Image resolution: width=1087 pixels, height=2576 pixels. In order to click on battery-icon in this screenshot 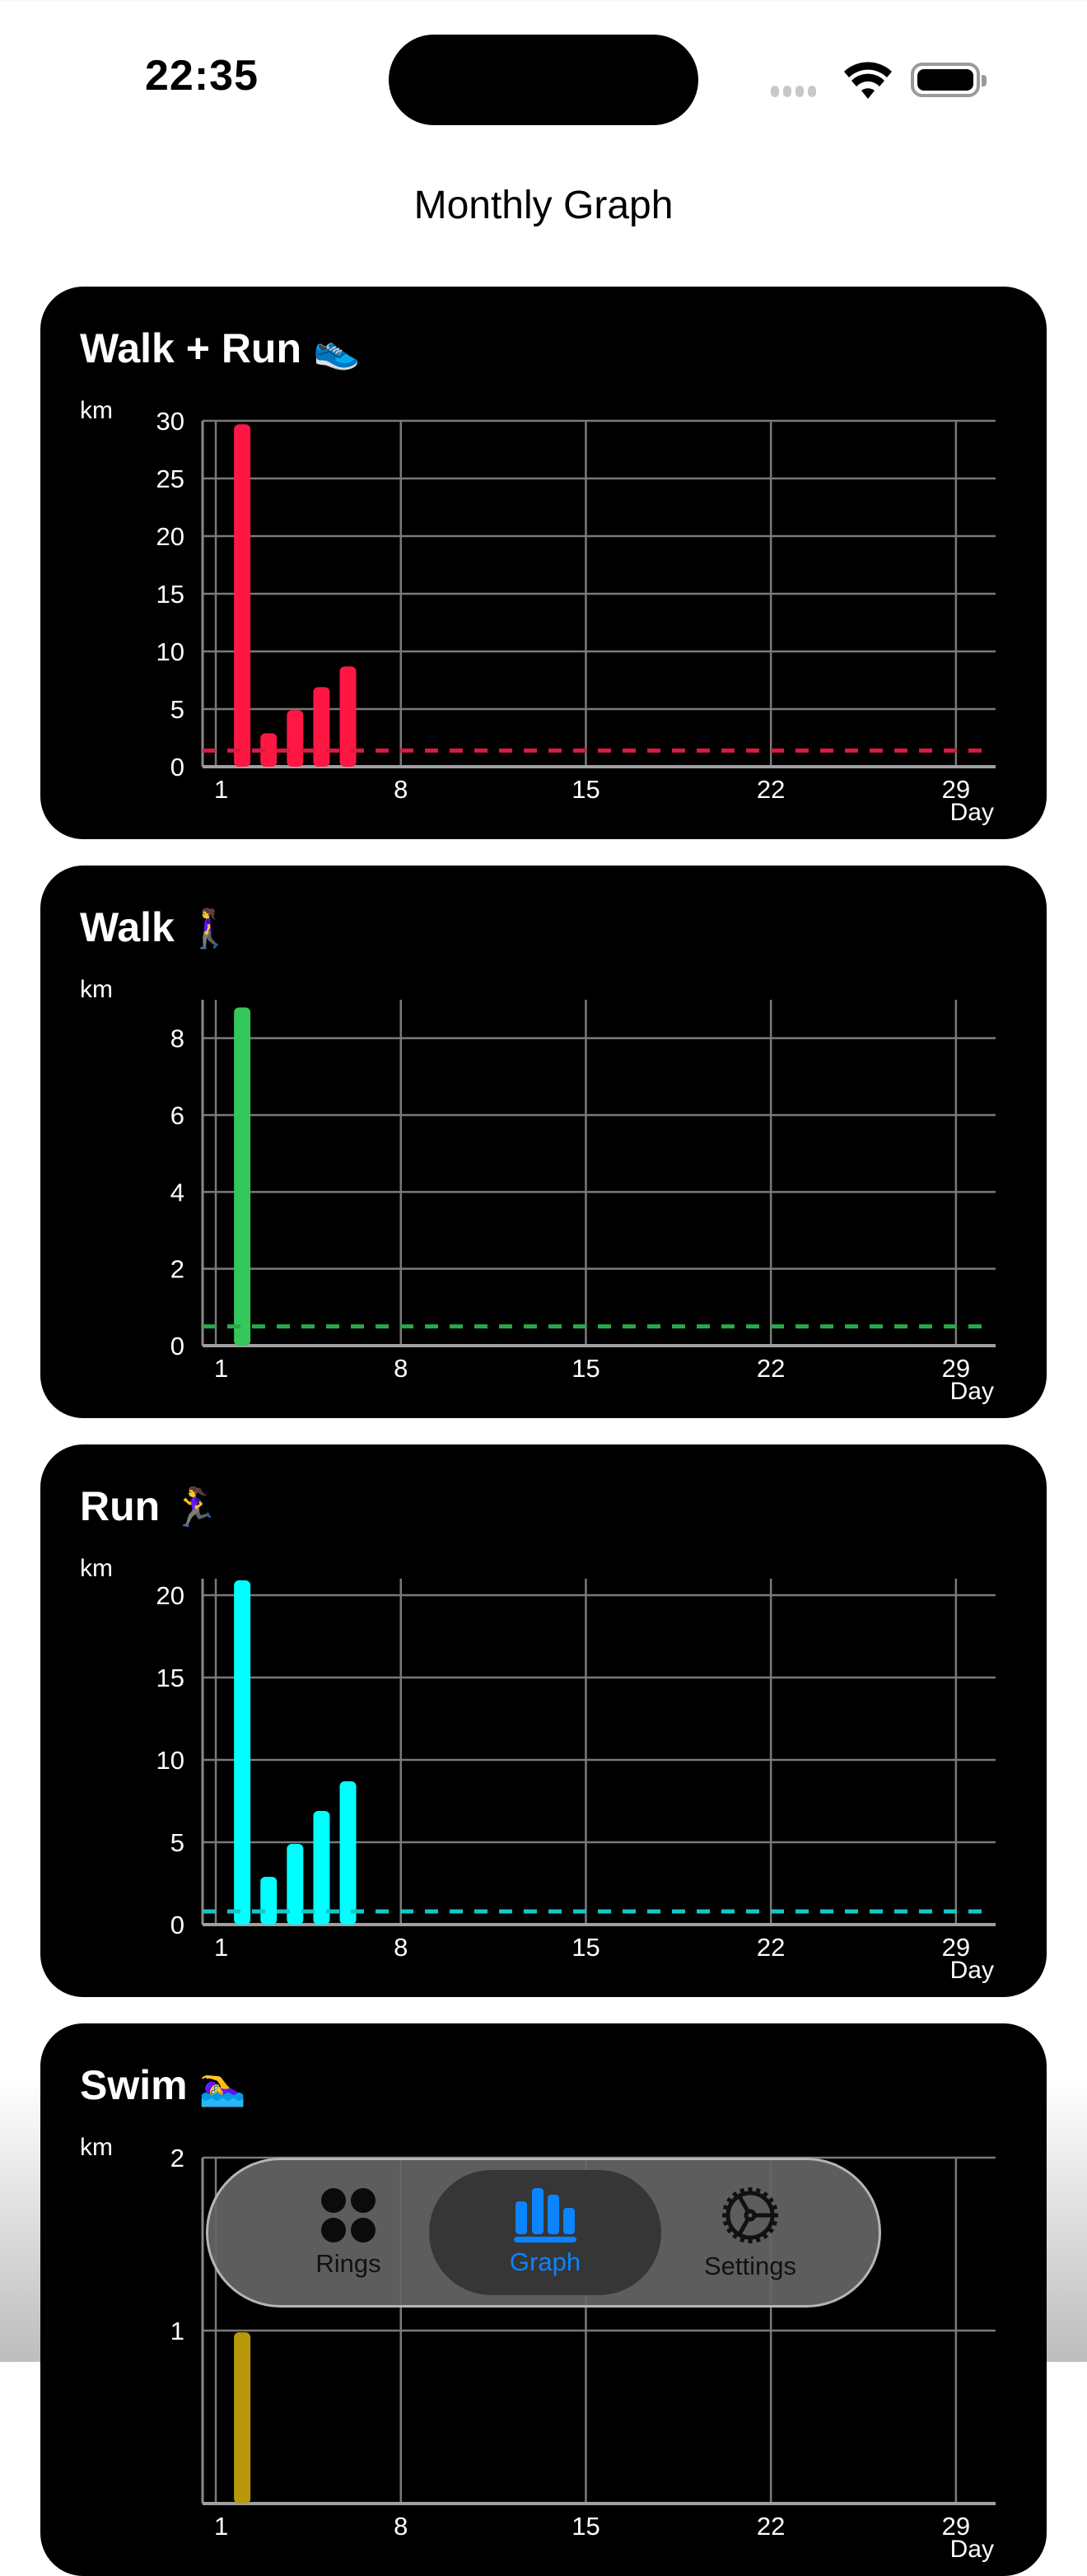, I will do `click(949, 80)`.